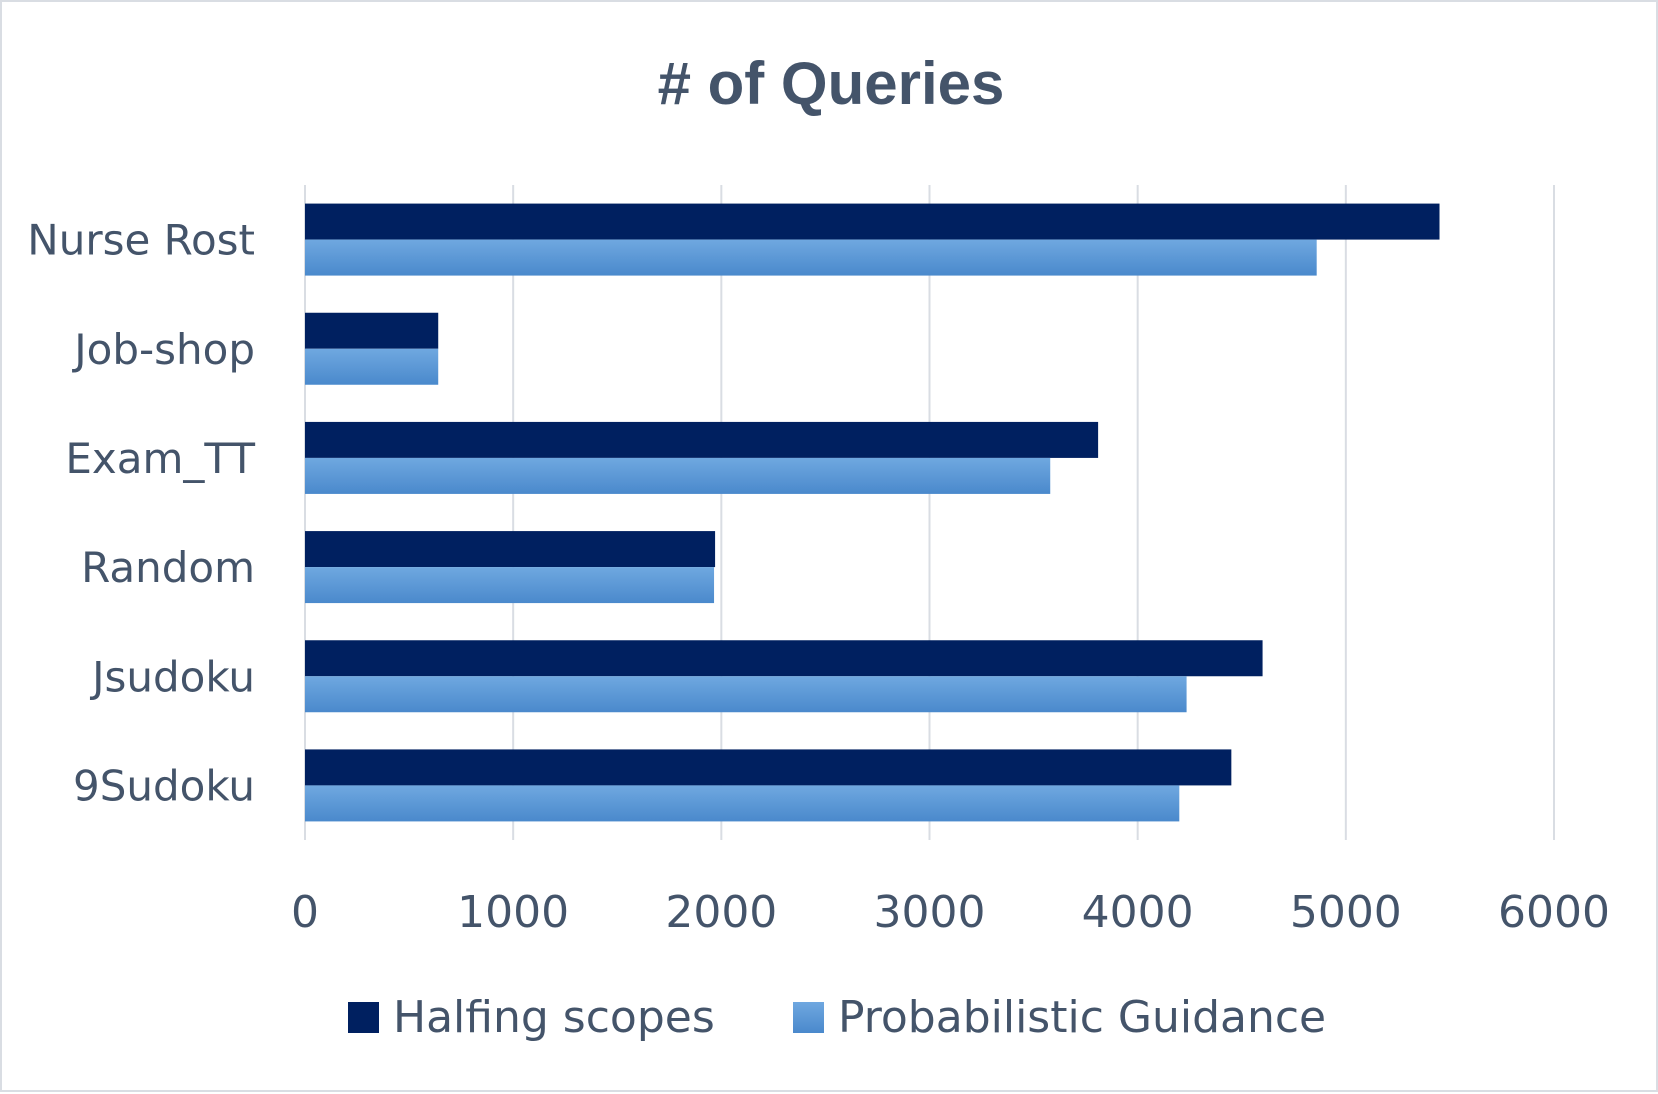  Describe the element at coordinates (1346, 912) in the screenshot. I see `x-tick-label: 5000` at that location.